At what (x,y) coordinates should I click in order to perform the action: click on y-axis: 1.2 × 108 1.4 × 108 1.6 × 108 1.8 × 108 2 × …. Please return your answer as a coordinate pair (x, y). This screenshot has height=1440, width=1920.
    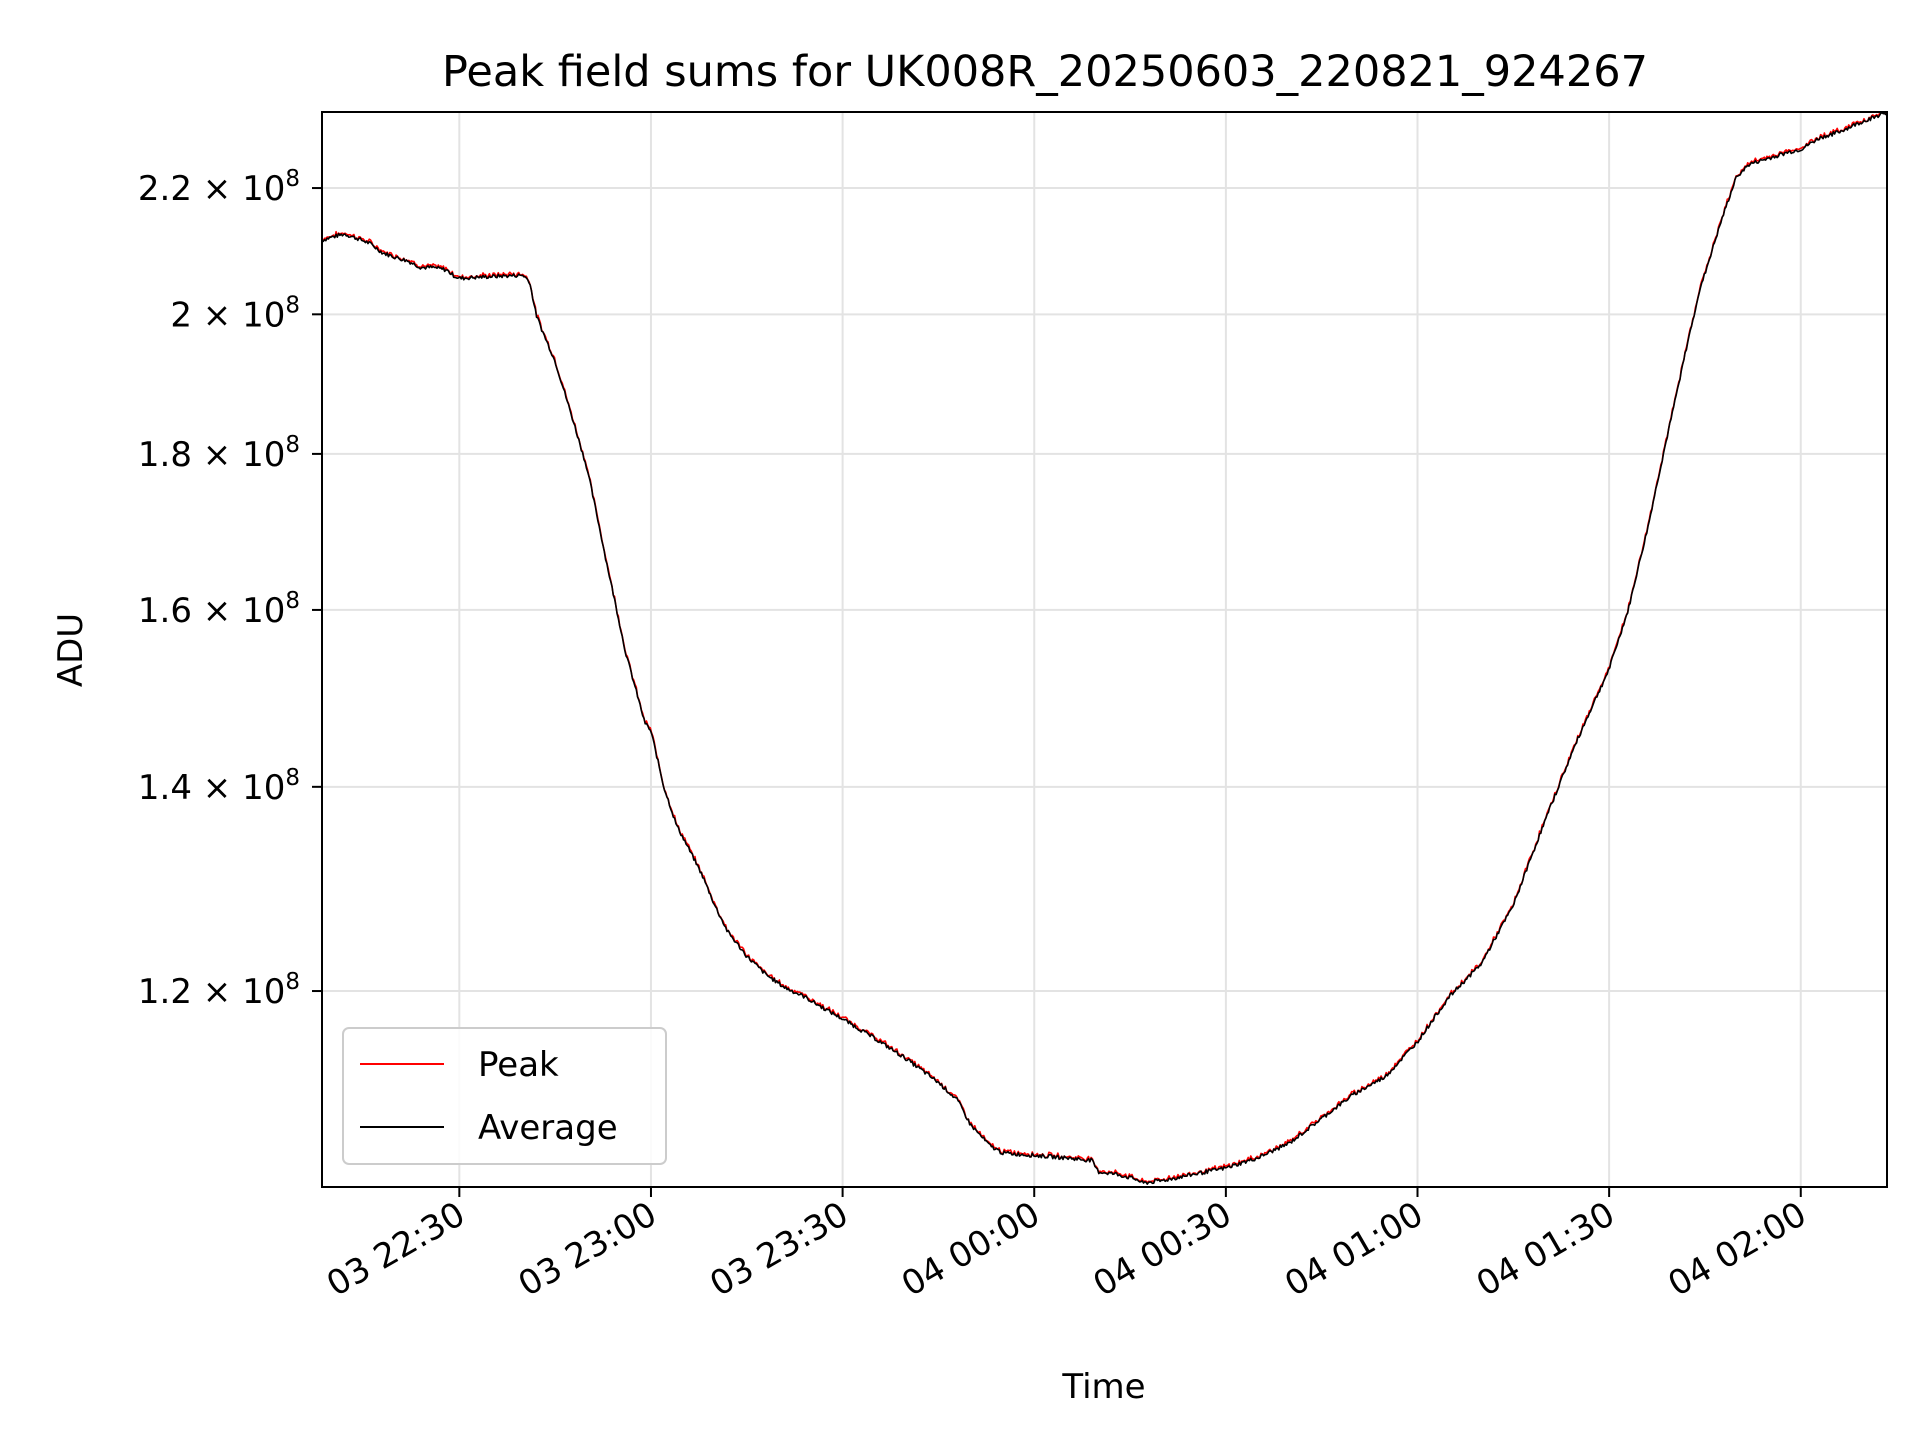
    Looking at the image, I should click on (230, 589).